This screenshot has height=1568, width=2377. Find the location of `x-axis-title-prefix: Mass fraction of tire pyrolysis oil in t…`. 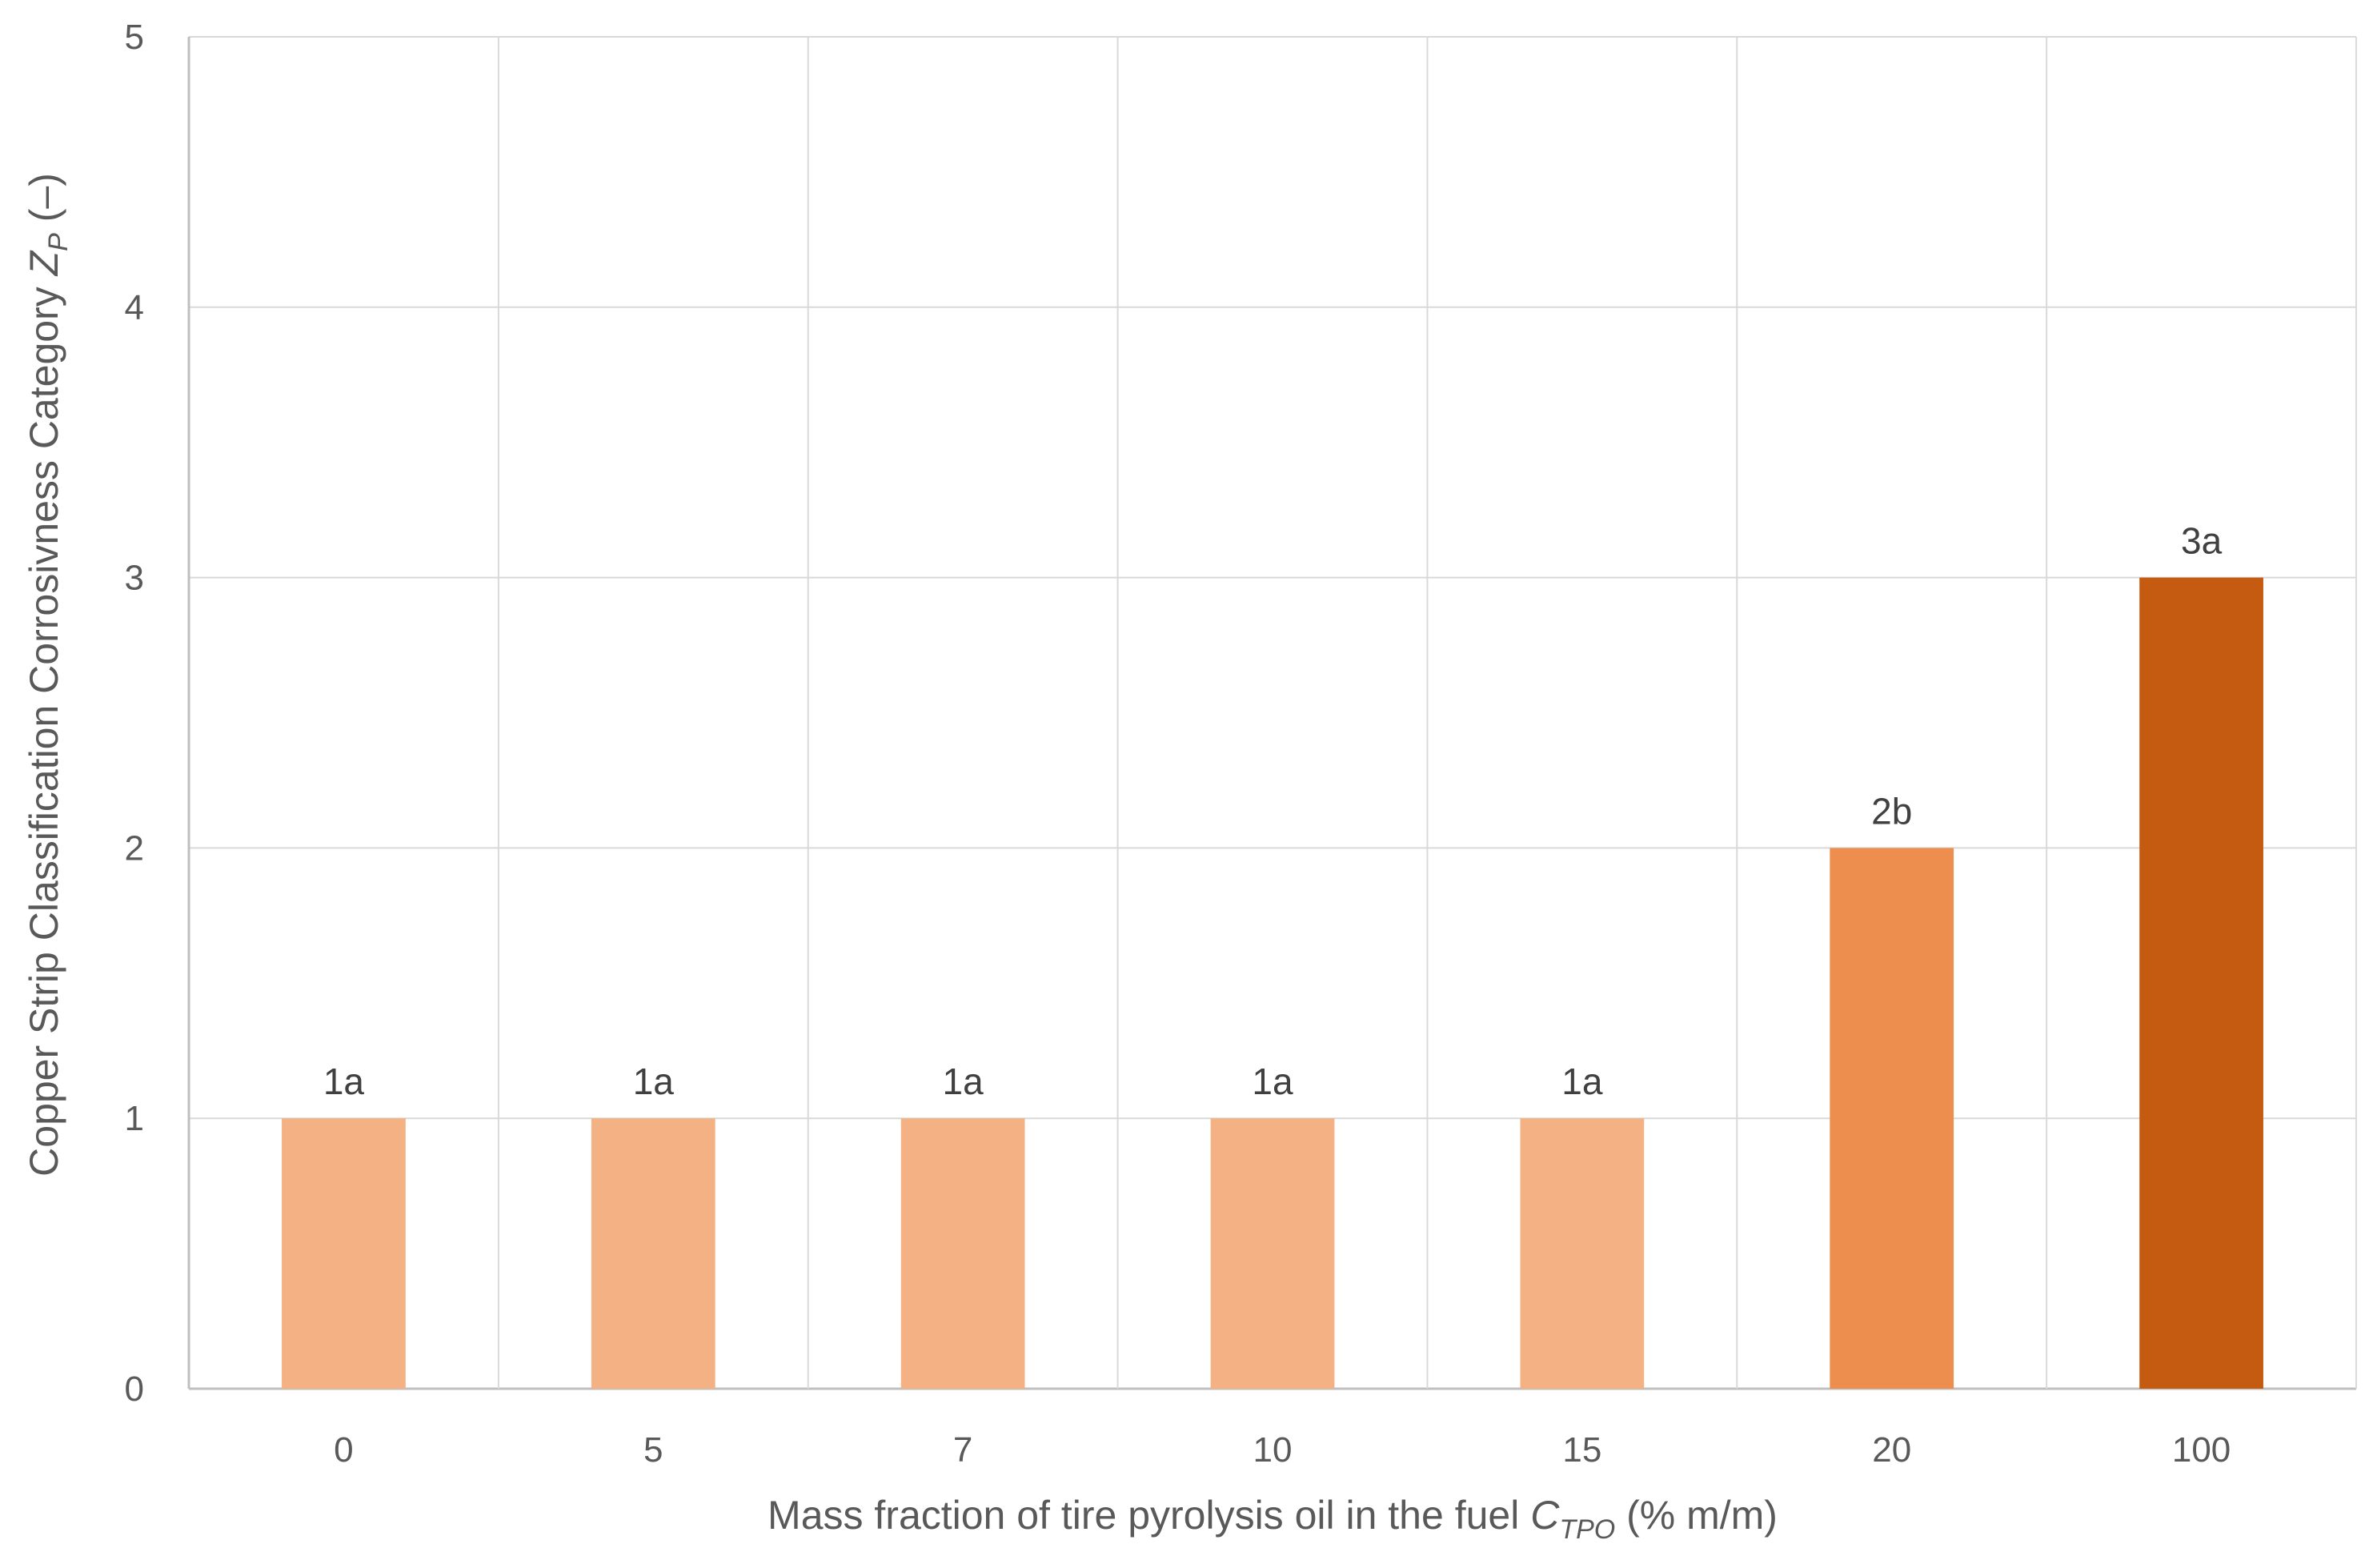

x-axis-title-prefix: Mass fraction of tire pyrolysis oil in t… is located at coordinates (1149, 1515).